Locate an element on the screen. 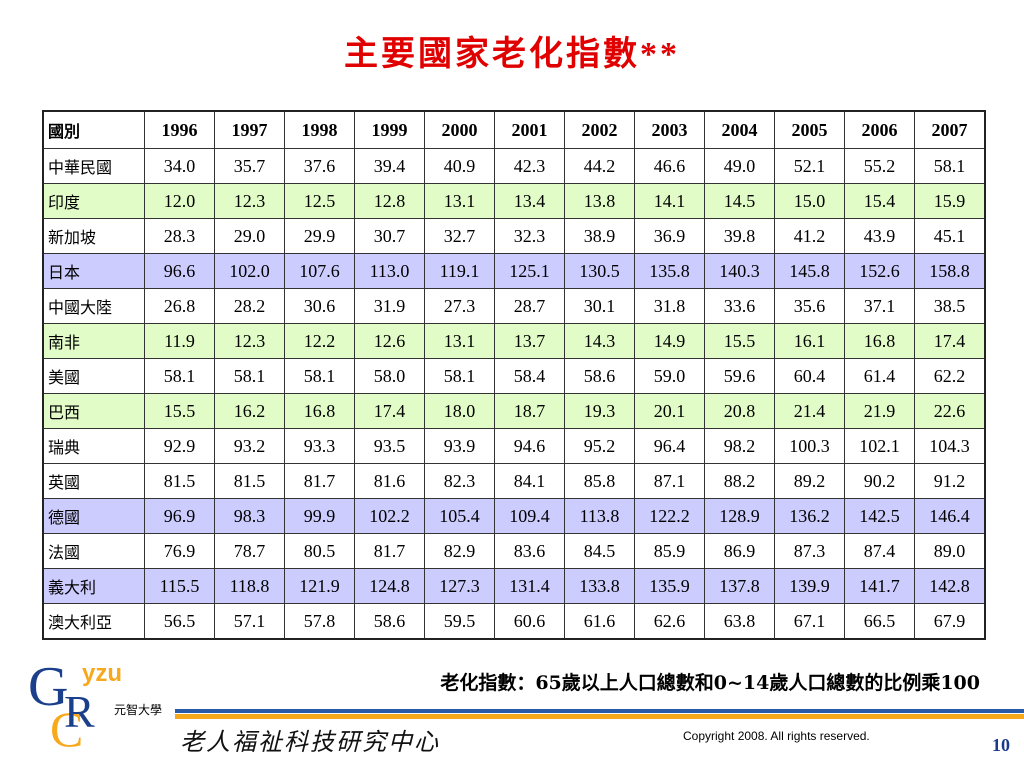 Image resolution: width=1024 pixels, height=768 pixels. country-cell: 瑞典 is located at coordinates (93, 446).